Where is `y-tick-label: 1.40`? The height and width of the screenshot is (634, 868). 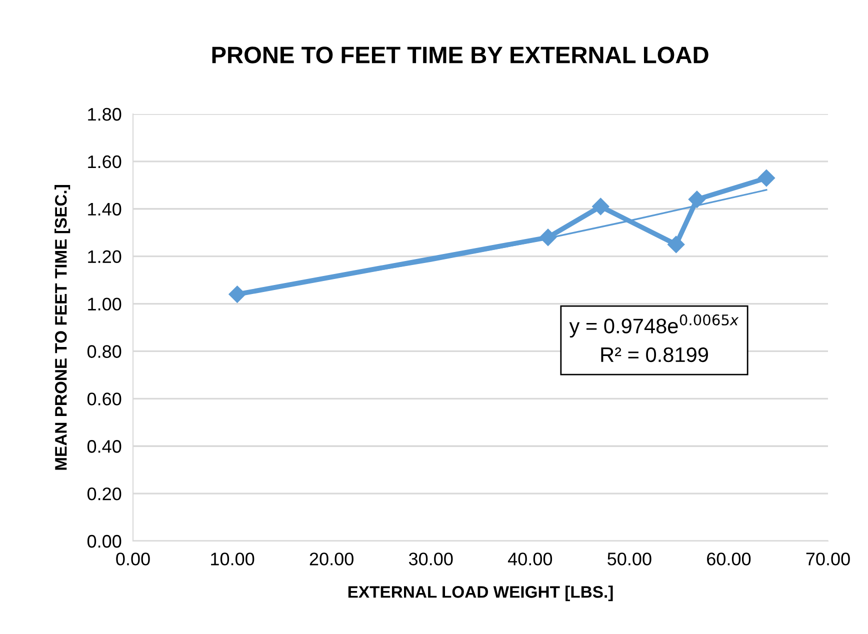 y-tick-label: 1.40 is located at coordinates (105, 209).